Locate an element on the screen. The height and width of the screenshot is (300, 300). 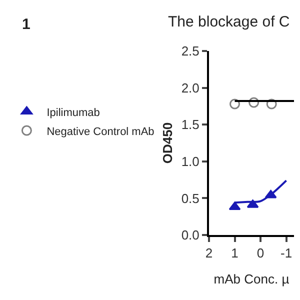
x-tick-label: 1 is located at coordinates (234, 253).